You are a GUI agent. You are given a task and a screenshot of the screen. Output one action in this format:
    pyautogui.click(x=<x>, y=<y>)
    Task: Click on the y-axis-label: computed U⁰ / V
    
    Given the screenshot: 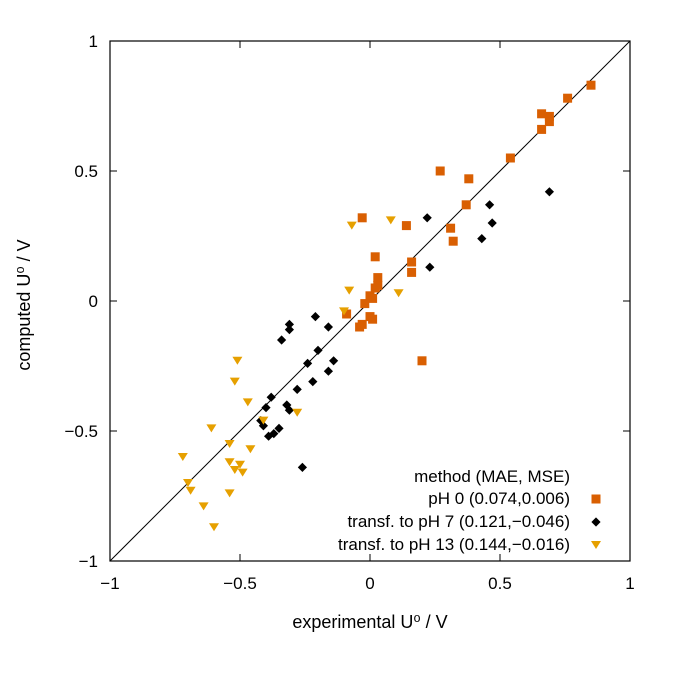 What is the action you would take?
    pyautogui.click(x=24, y=304)
    